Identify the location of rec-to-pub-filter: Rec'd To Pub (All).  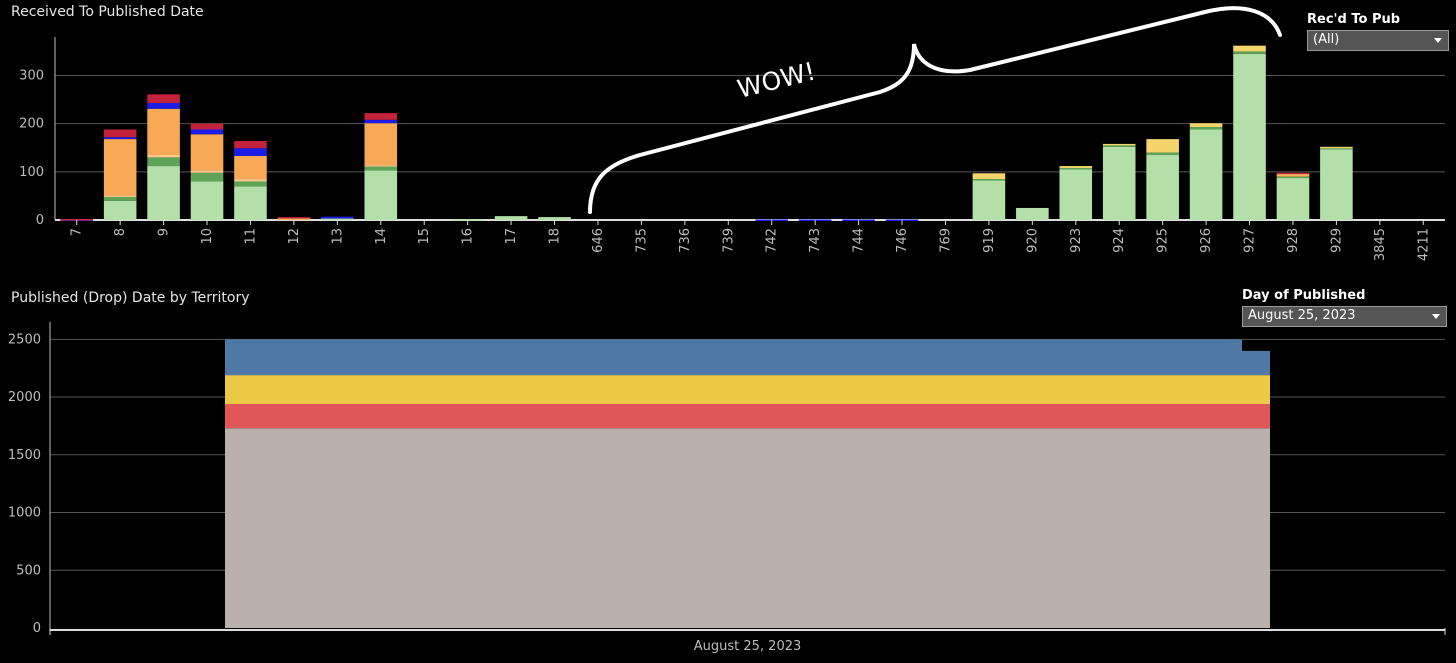
(1378, 31).